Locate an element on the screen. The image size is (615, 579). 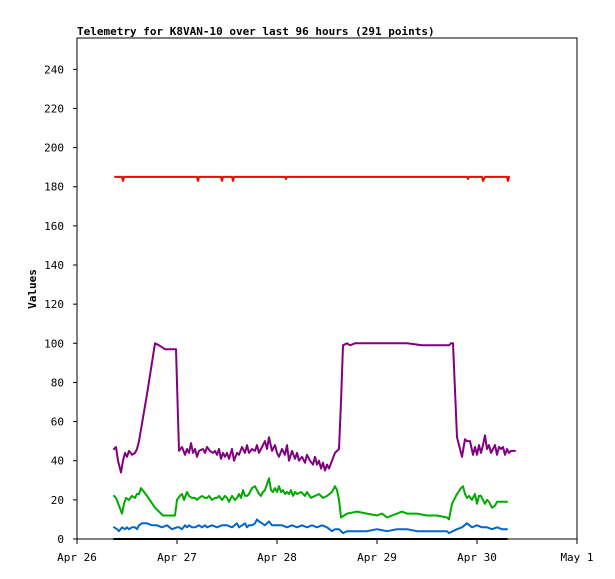
y-tick-label: 80 is located at coordinates (57, 382).